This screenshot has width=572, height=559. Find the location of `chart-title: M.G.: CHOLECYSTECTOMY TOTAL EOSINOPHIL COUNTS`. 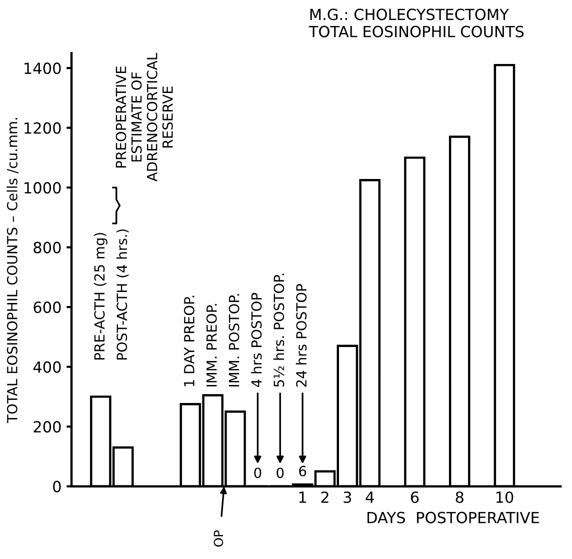

chart-title: M.G.: CHOLECYSTECTOMY TOTAL EOSINOPHIL COUNTS is located at coordinates (416, 23).